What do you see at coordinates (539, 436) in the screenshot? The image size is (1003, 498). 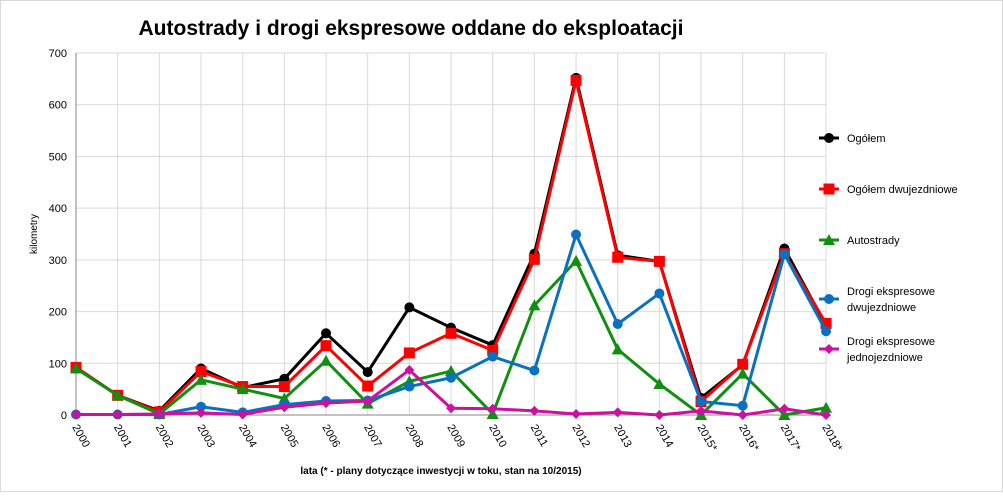 I see `x-tick-label: 2011` at bounding box center [539, 436].